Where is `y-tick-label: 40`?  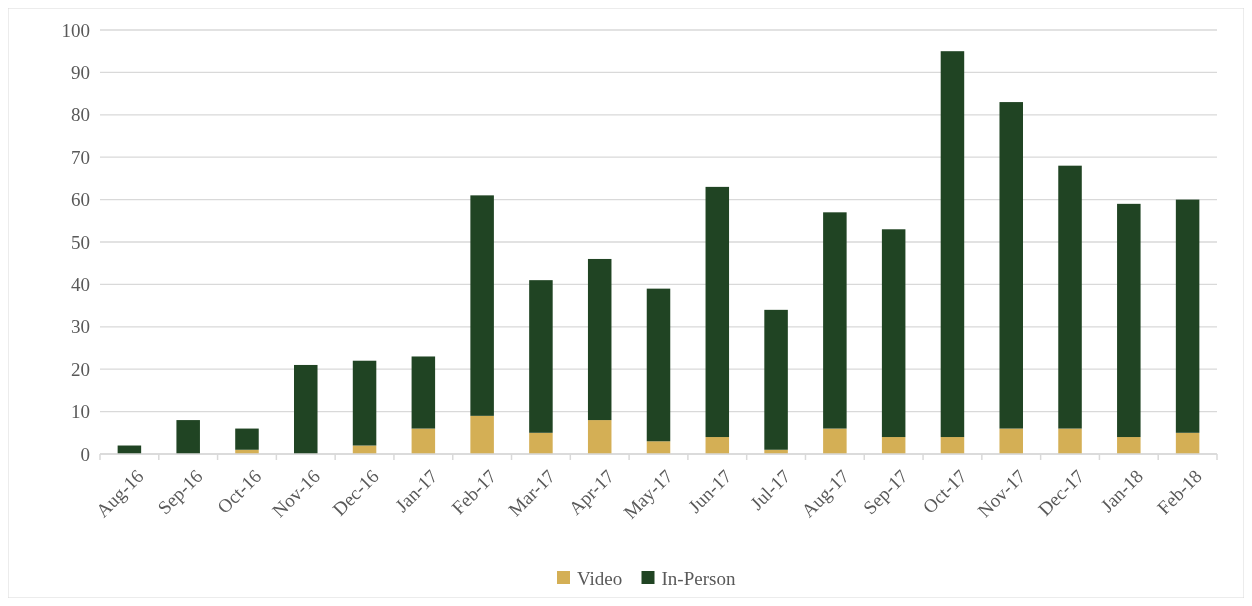 y-tick-label: 40 is located at coordinates (80, 285).